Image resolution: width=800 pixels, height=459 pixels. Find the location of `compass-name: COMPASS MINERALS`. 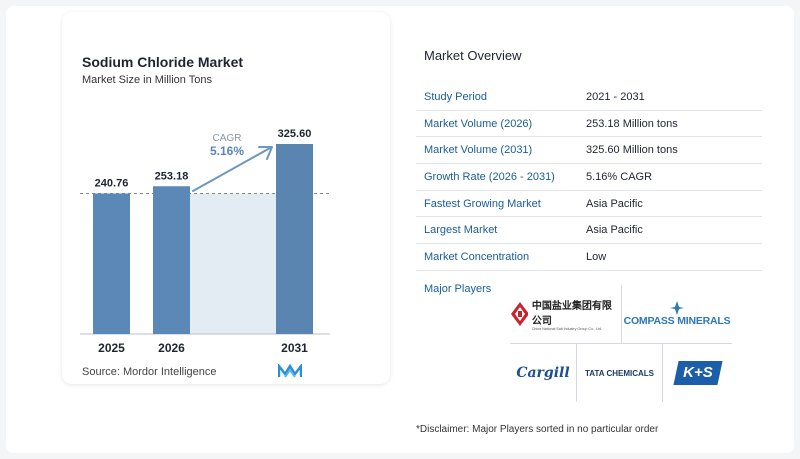

compass-name: COMPASS MINERALS is located at coordinates (677, 321).